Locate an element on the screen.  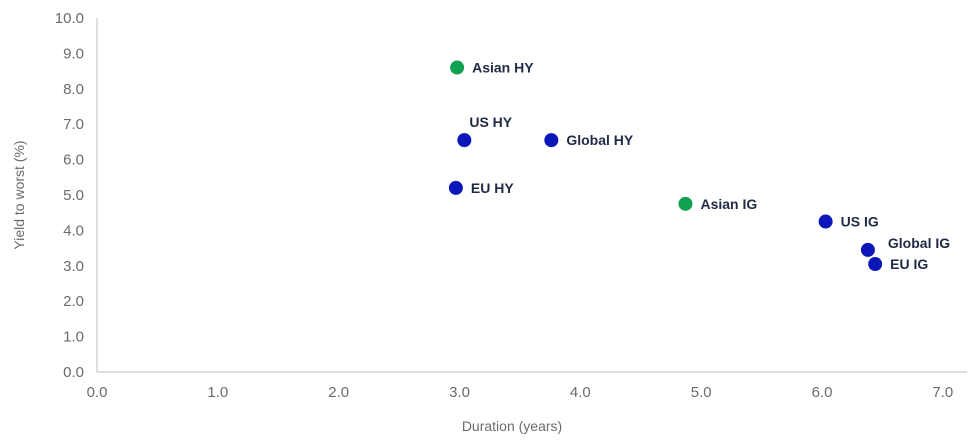
y-tick-labels: 0.0 1.0 2.0 3.0 4.0 5.0 6.0 7.0 8.0 9.0 10.0 is located at coordinates (69, 195).